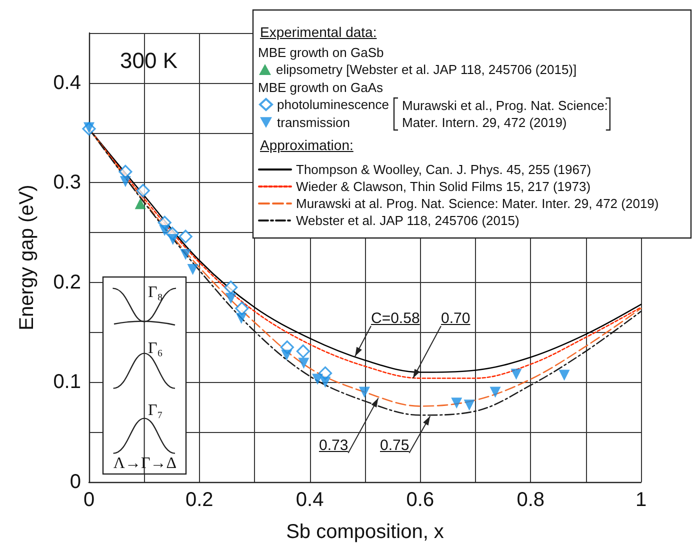 The image size is (693, 547). I want to click on x-tick-label: 0.2, so click(199, 500).